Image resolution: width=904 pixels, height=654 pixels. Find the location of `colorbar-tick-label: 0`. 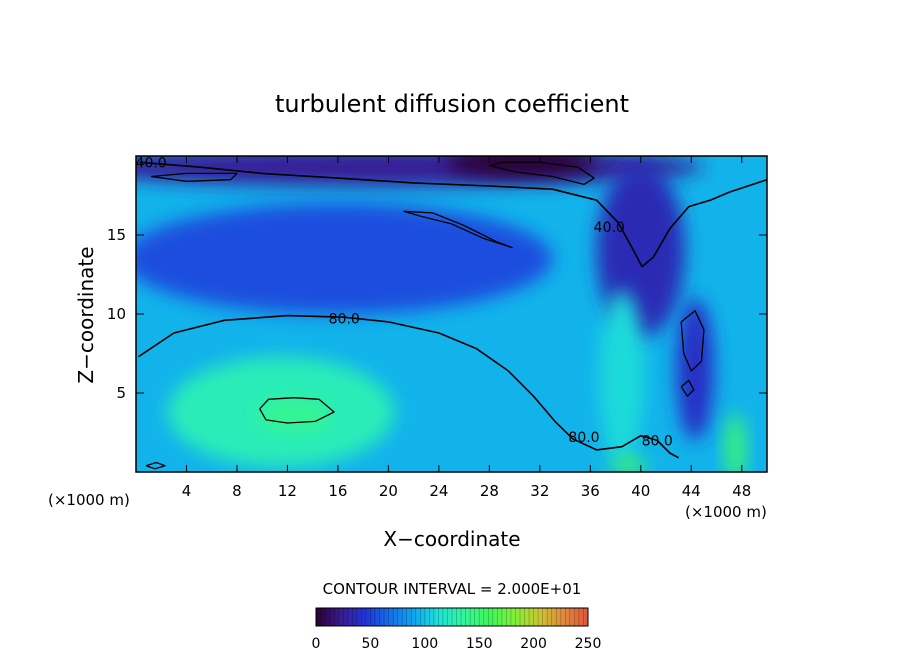

colorbar-tick-label: 0 is located at coordinates (316, 644).